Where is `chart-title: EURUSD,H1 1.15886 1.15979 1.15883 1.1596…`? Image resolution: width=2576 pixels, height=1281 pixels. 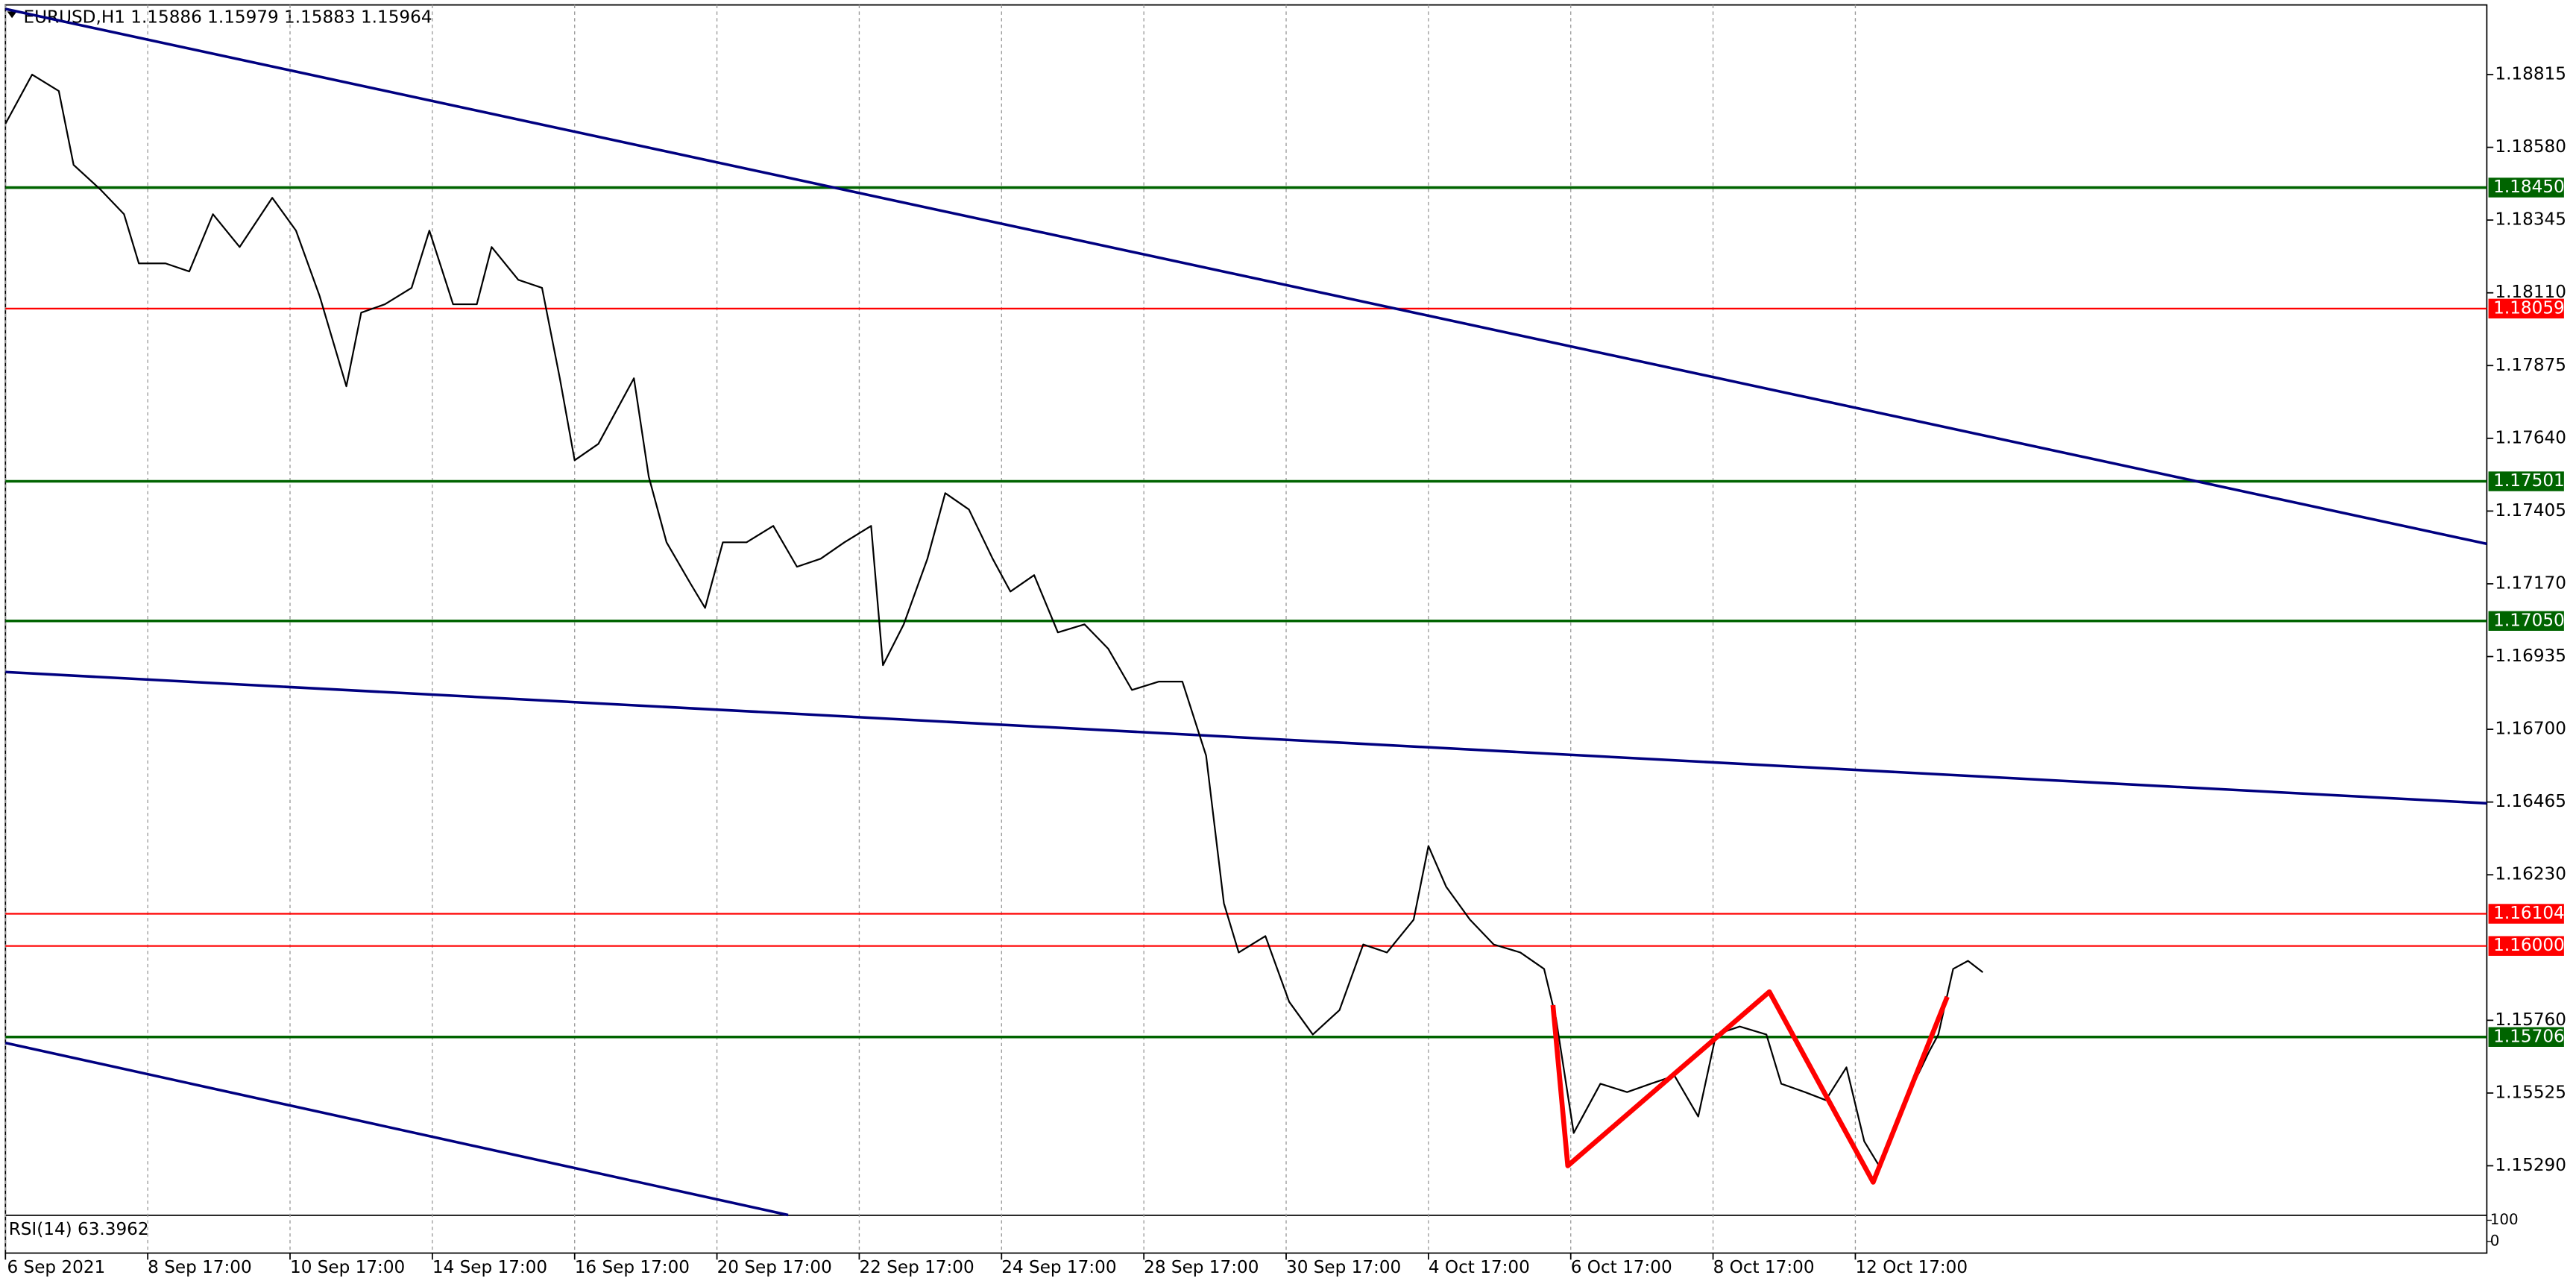
chart-title: EURUSD,H1 1.15886 1.15979 1.15883 1.1596… is located at coordinates (228, 18).